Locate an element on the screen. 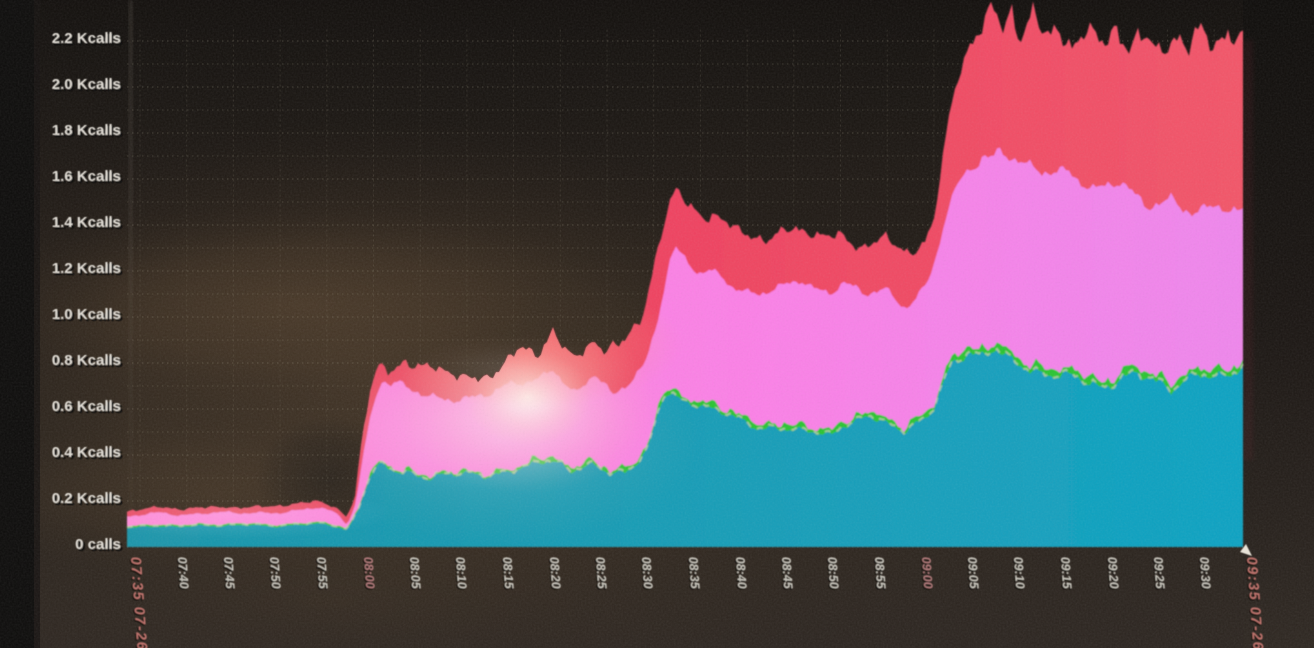  svg-text: 07:35 07-26 is located at coordinates (138, 602).